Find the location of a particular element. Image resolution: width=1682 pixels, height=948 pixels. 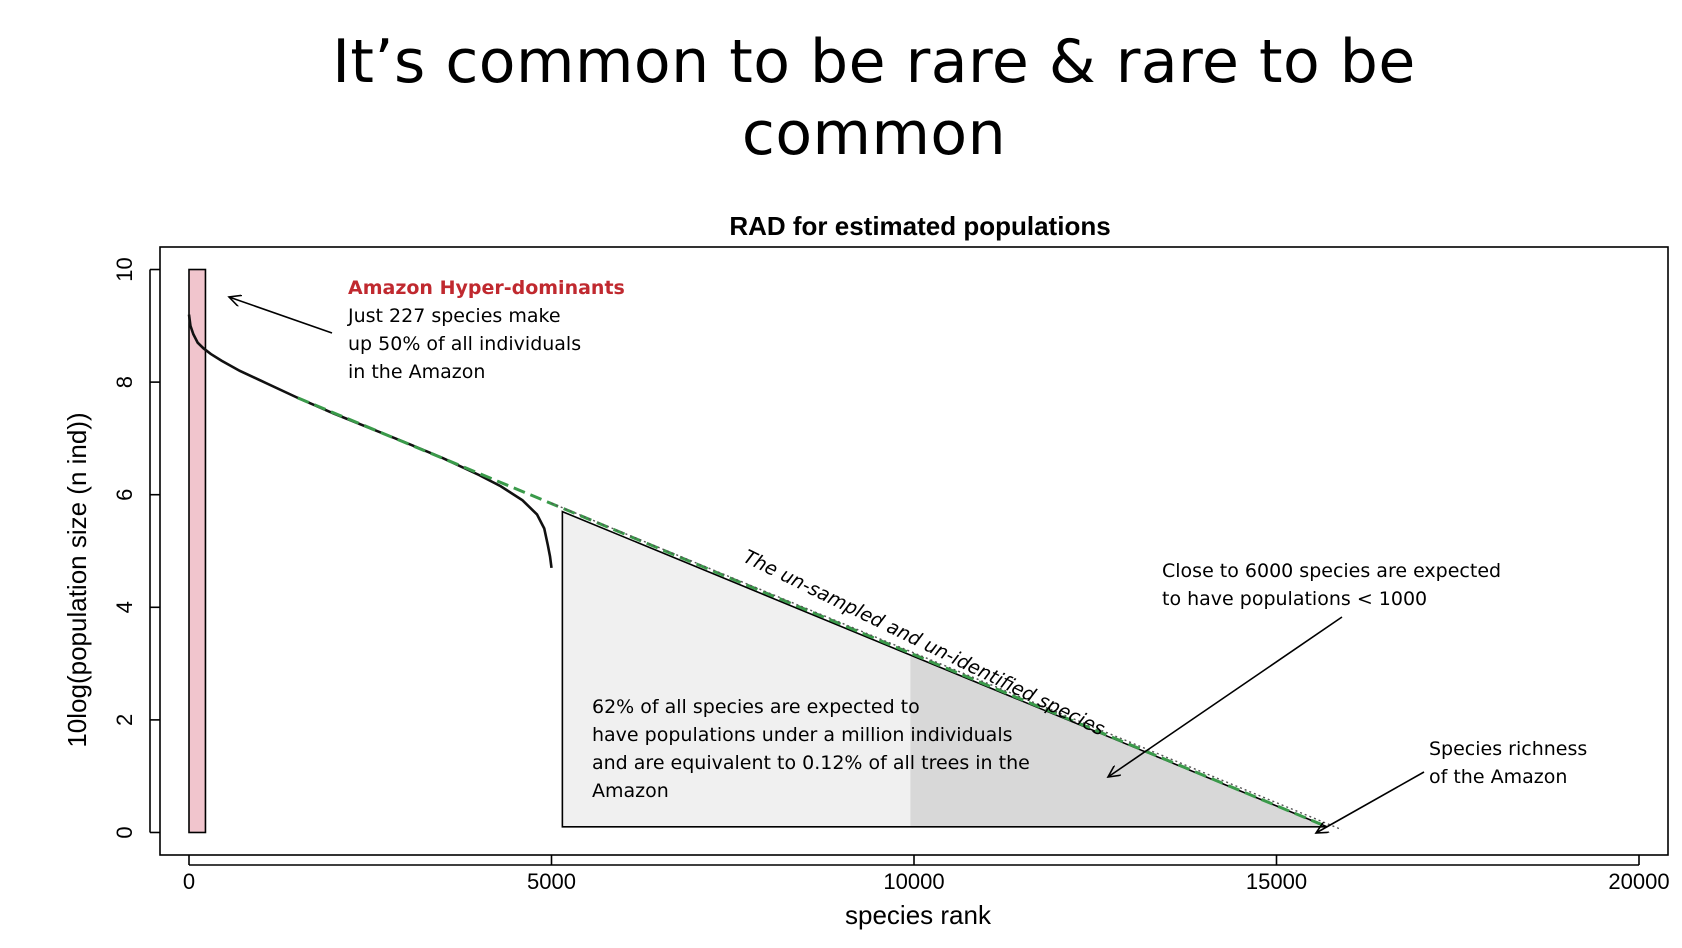

hyper-dominant-bar is located at coordinates (197, 551).